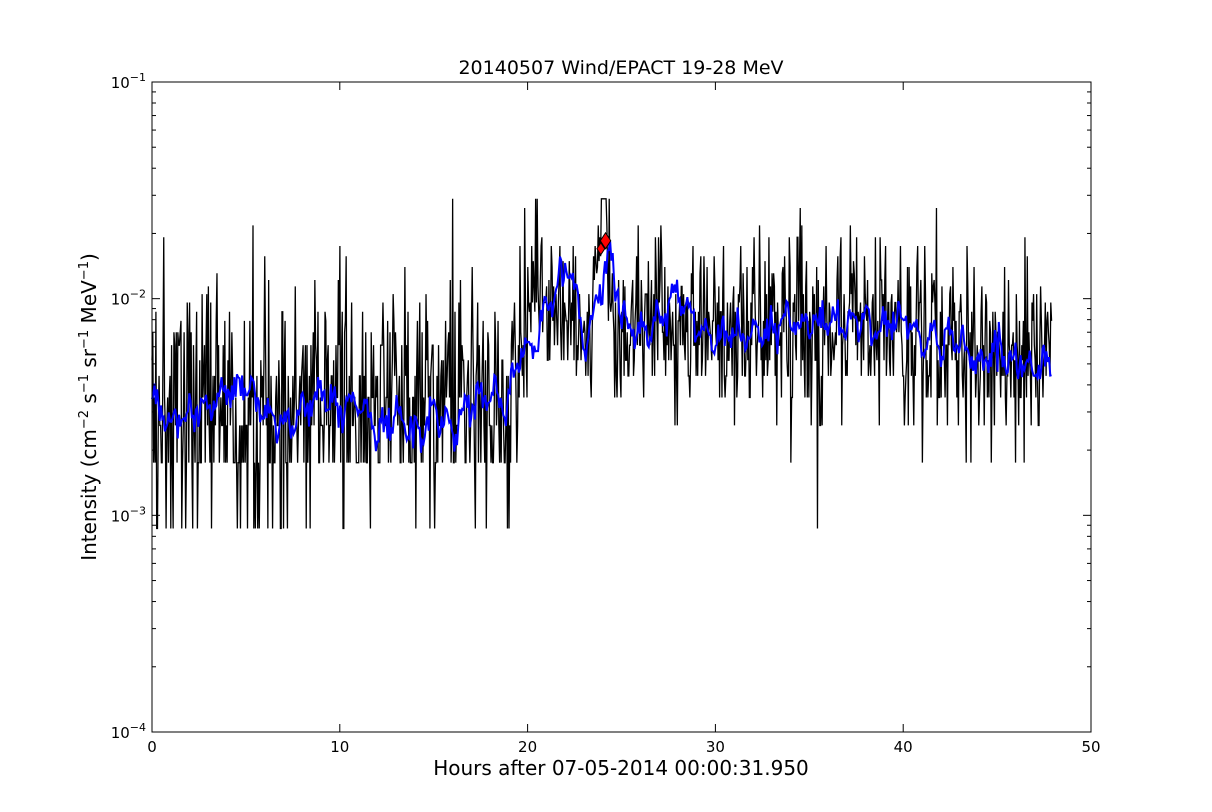  I want to click on y-axis-label: Intensity (cm−2 s−1 sr−1 MeV−1), so click(89, 407).